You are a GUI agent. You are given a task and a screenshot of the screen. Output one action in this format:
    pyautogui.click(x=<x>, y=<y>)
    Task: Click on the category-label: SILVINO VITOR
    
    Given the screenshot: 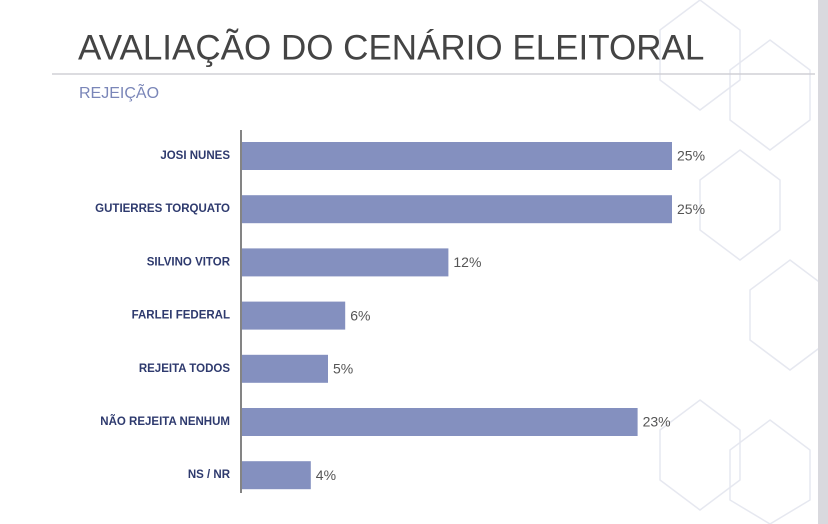 What is the action you would take?
    pyautogui.click(x=189, y=262)
    